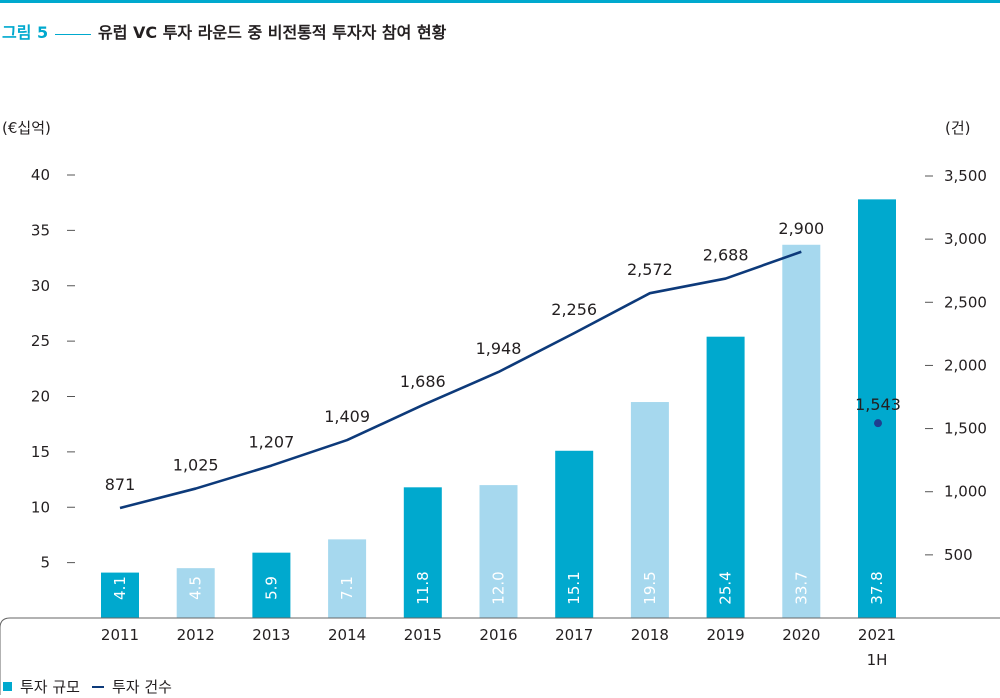 Image resolution: width=1000 pixels, height=698 pixels. Describe the element at coordinates (422, 552) in the screenshot. I see `bar-2015` at that location.